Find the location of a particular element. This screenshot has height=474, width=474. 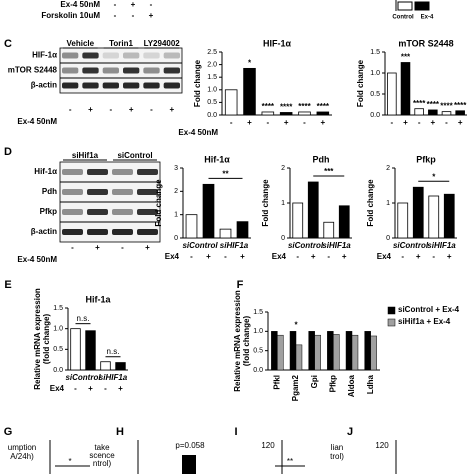

panel-letter: C is located at coordinates (8, 44).